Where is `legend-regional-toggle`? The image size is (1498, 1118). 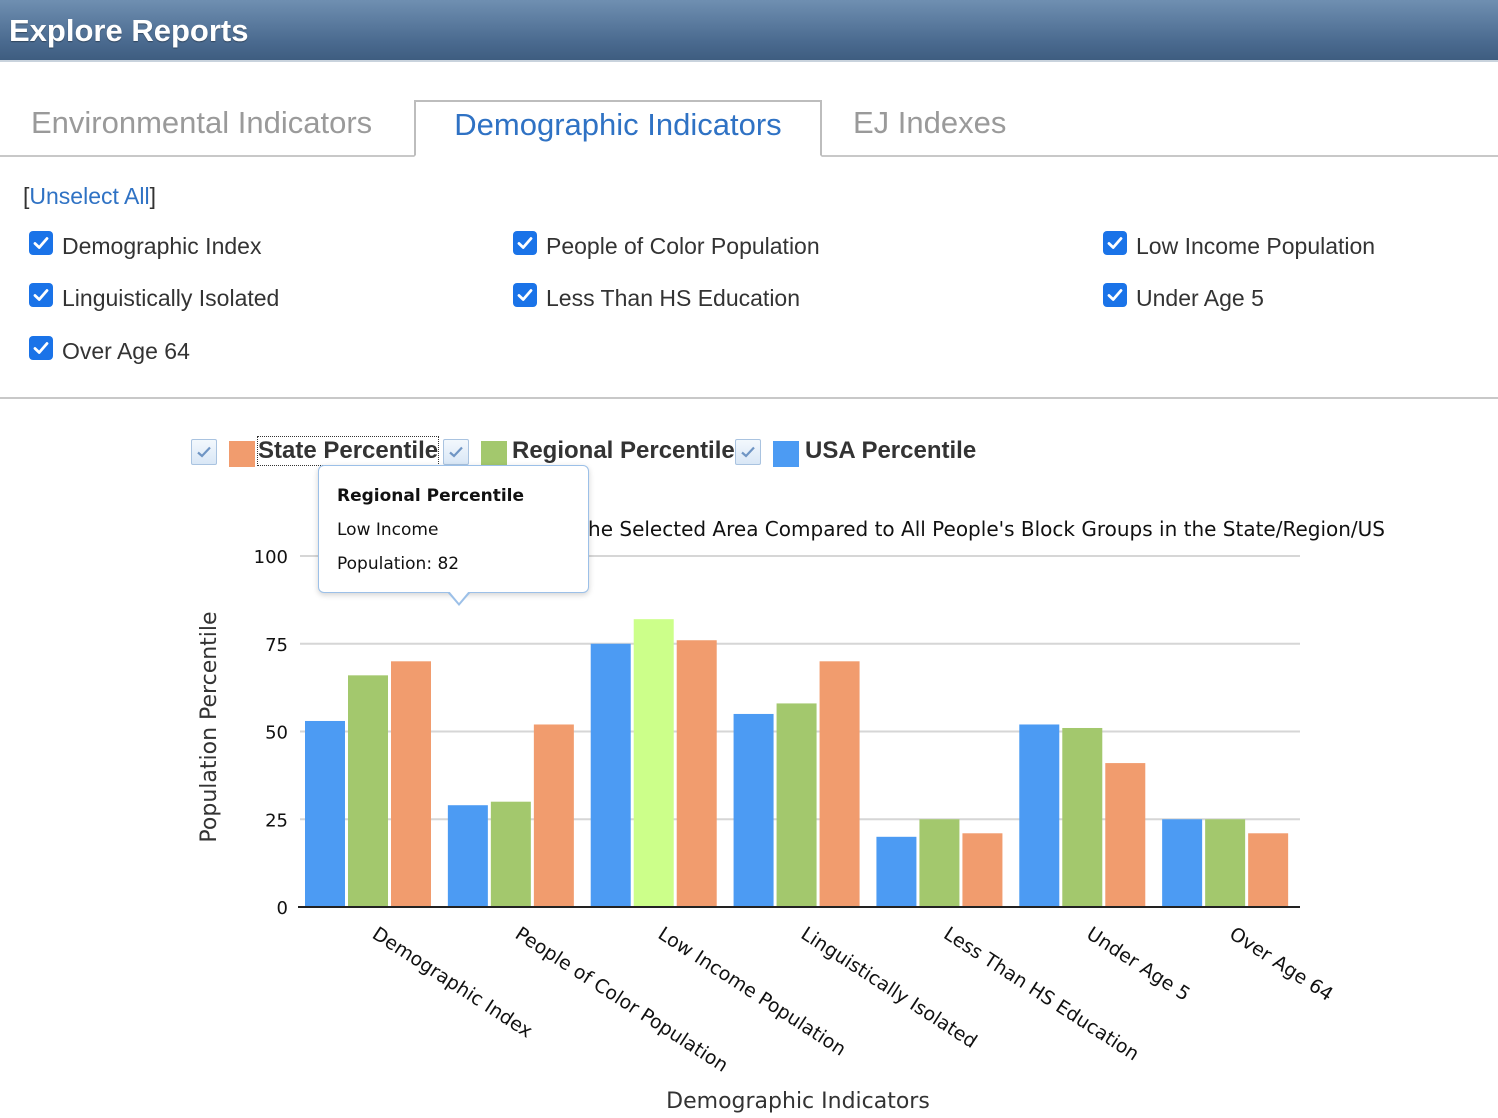 legend-regional-toggle is located at coordinates (456, 452).